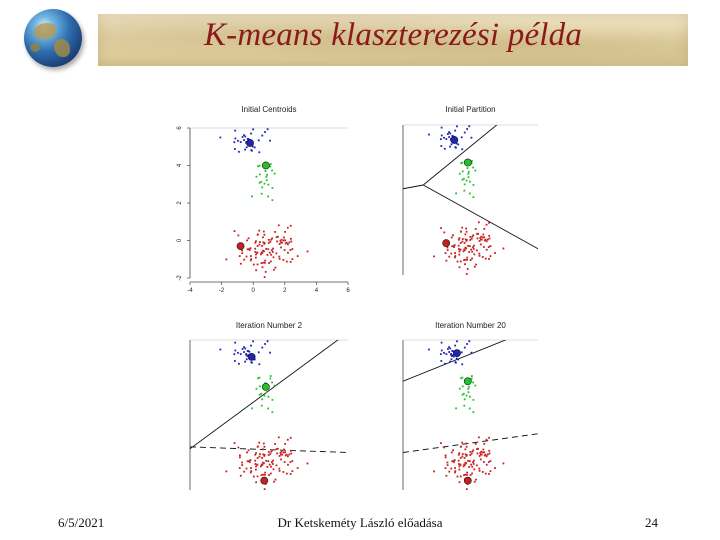 The height and width of the screenshot is (540, 720). What do you see at coordinates (317, 291) in the screenshot?
I see `x-tick-label: 4` at bounding box center [317, 291].